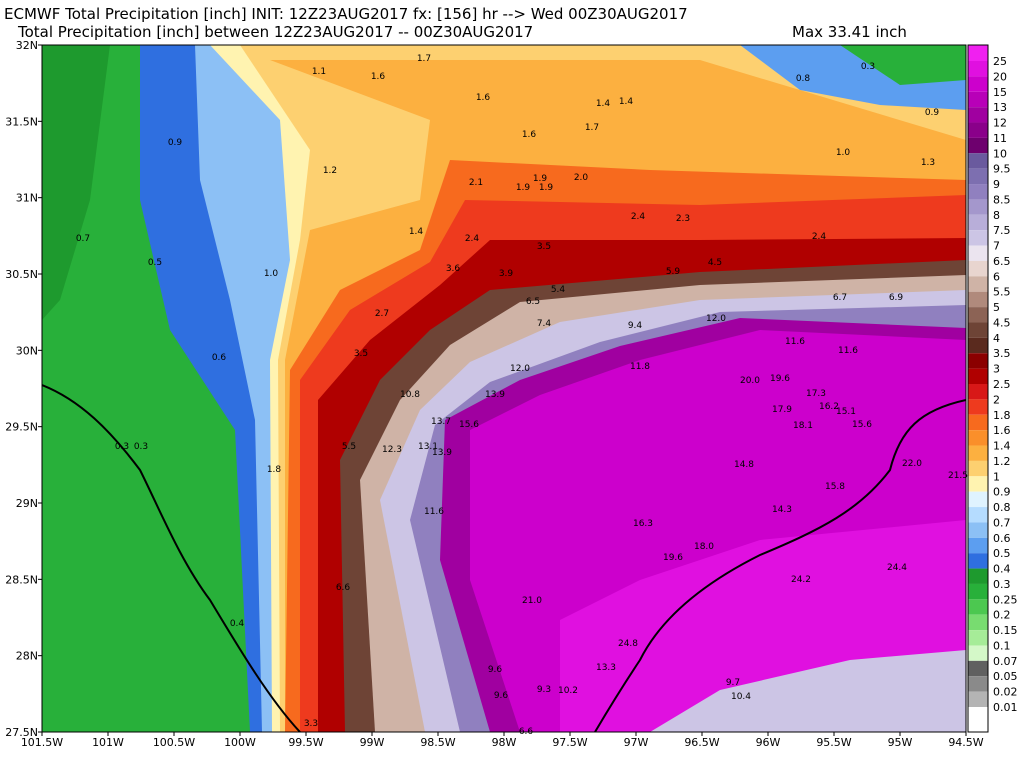 The image size is (1024, 768). I want to click on colorbar-label: 6, so click(996, 276).